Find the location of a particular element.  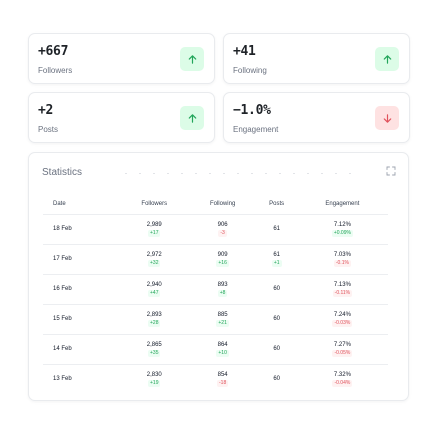

cell-following: 909 +16 is located at coordinates (222, 259).